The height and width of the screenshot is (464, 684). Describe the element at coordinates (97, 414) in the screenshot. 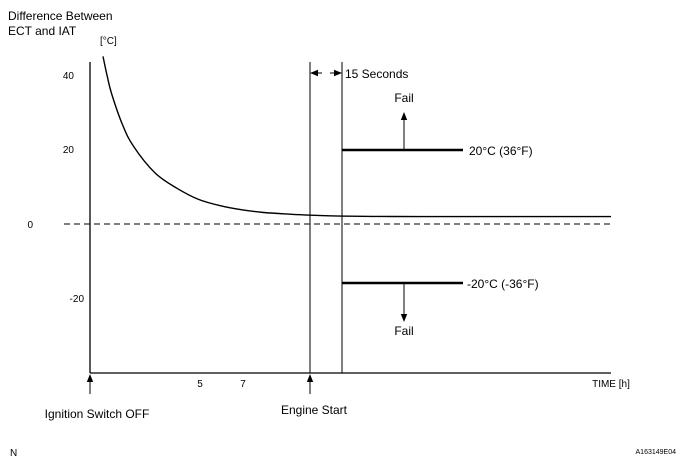

I see `ignition-off-label: Ignition Switch OFF` at that location.